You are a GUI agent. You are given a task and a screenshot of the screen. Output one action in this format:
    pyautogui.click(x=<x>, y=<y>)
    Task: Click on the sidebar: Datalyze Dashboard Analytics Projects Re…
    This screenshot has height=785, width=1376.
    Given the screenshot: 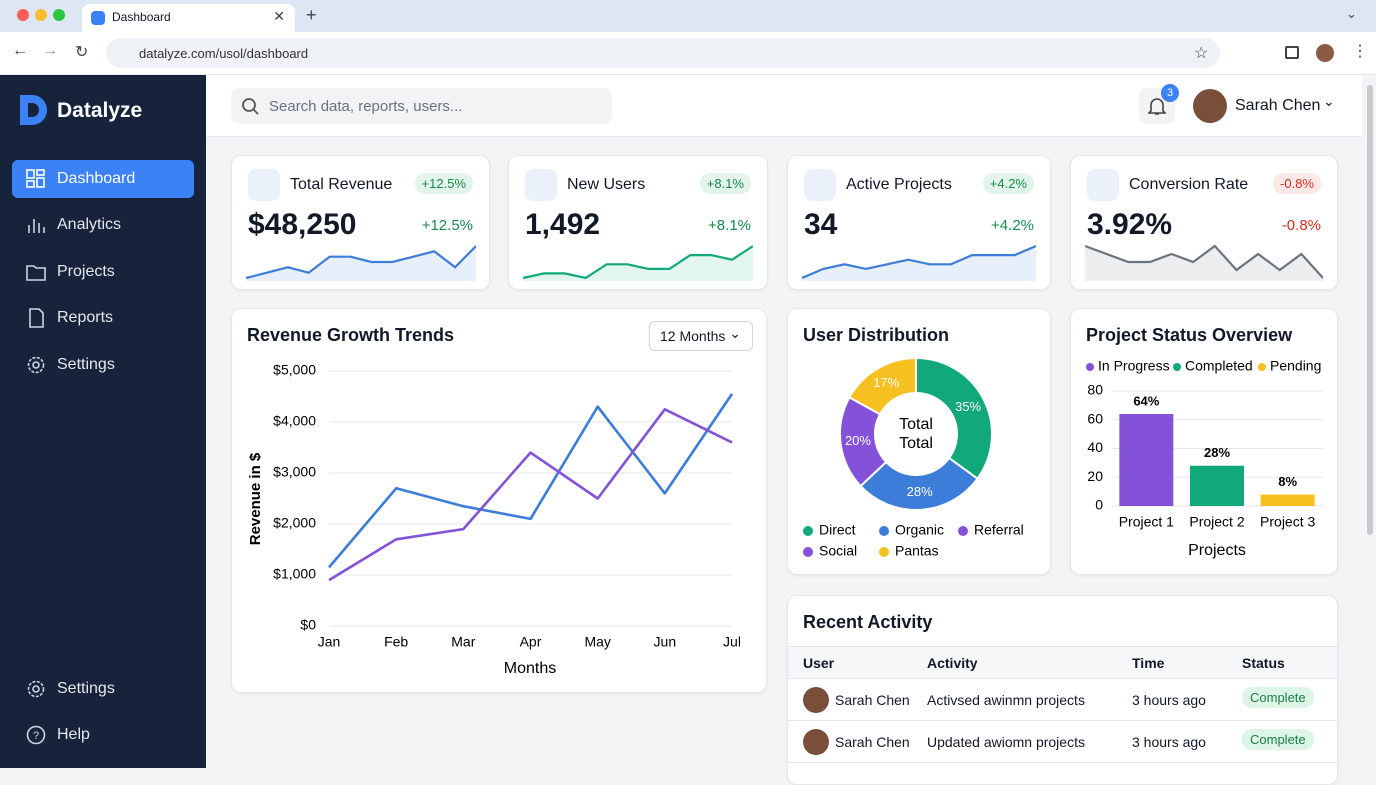 What is the action you would take?
    pyautogui.click(x=103, y=421)
    